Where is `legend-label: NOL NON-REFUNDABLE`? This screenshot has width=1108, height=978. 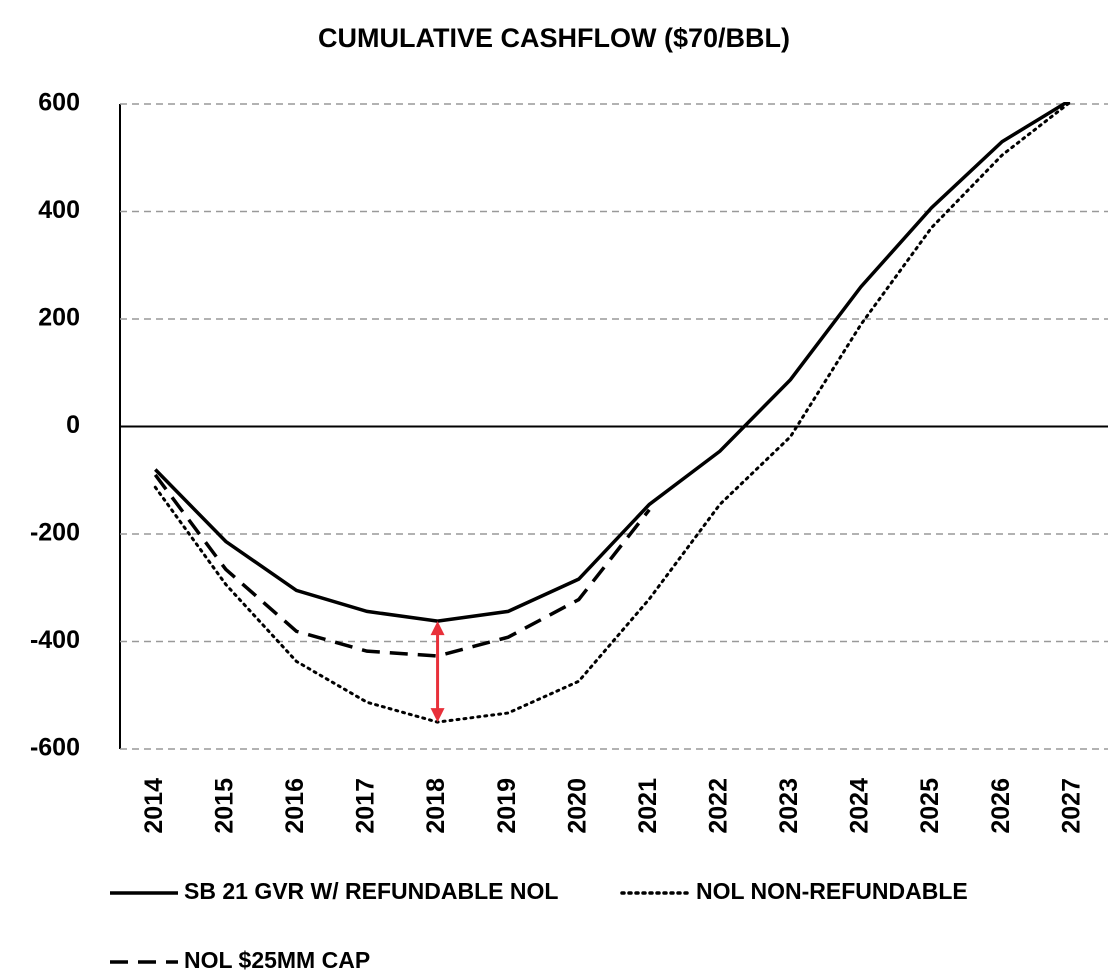 legend-label: NOL NON-REFUNDABLE is located at coordinates (832, 891).